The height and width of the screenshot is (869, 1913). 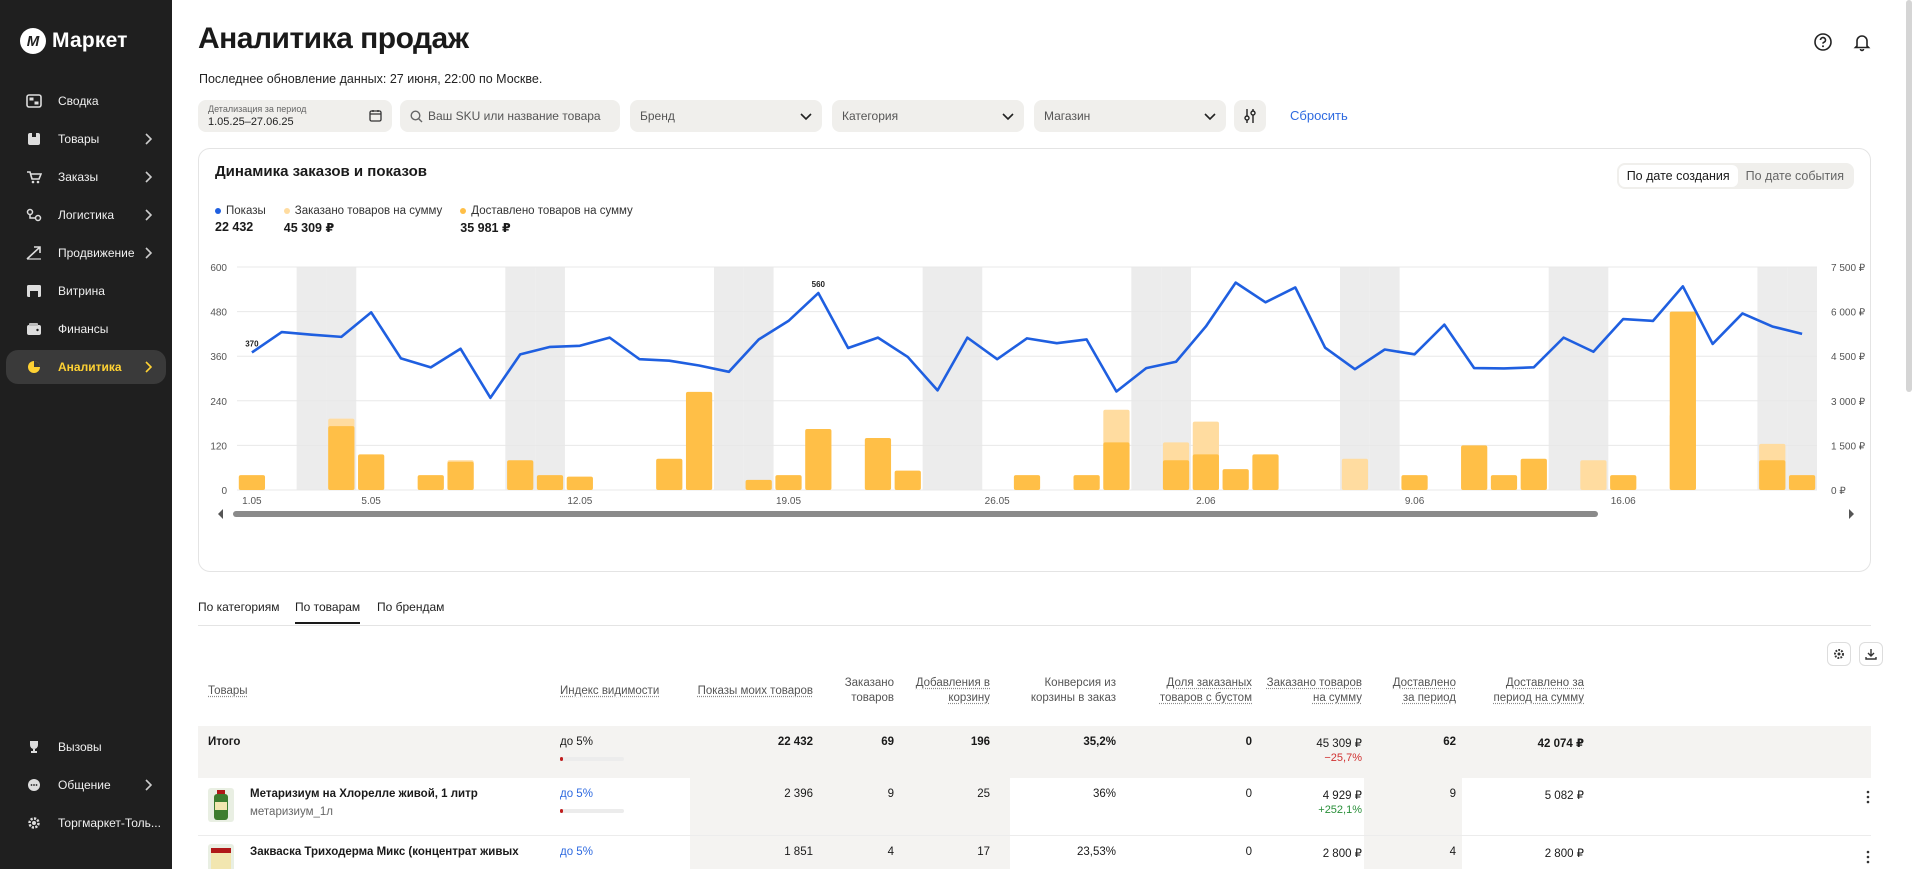 I want to click on bell-icon, so click(x=1862, y=42).